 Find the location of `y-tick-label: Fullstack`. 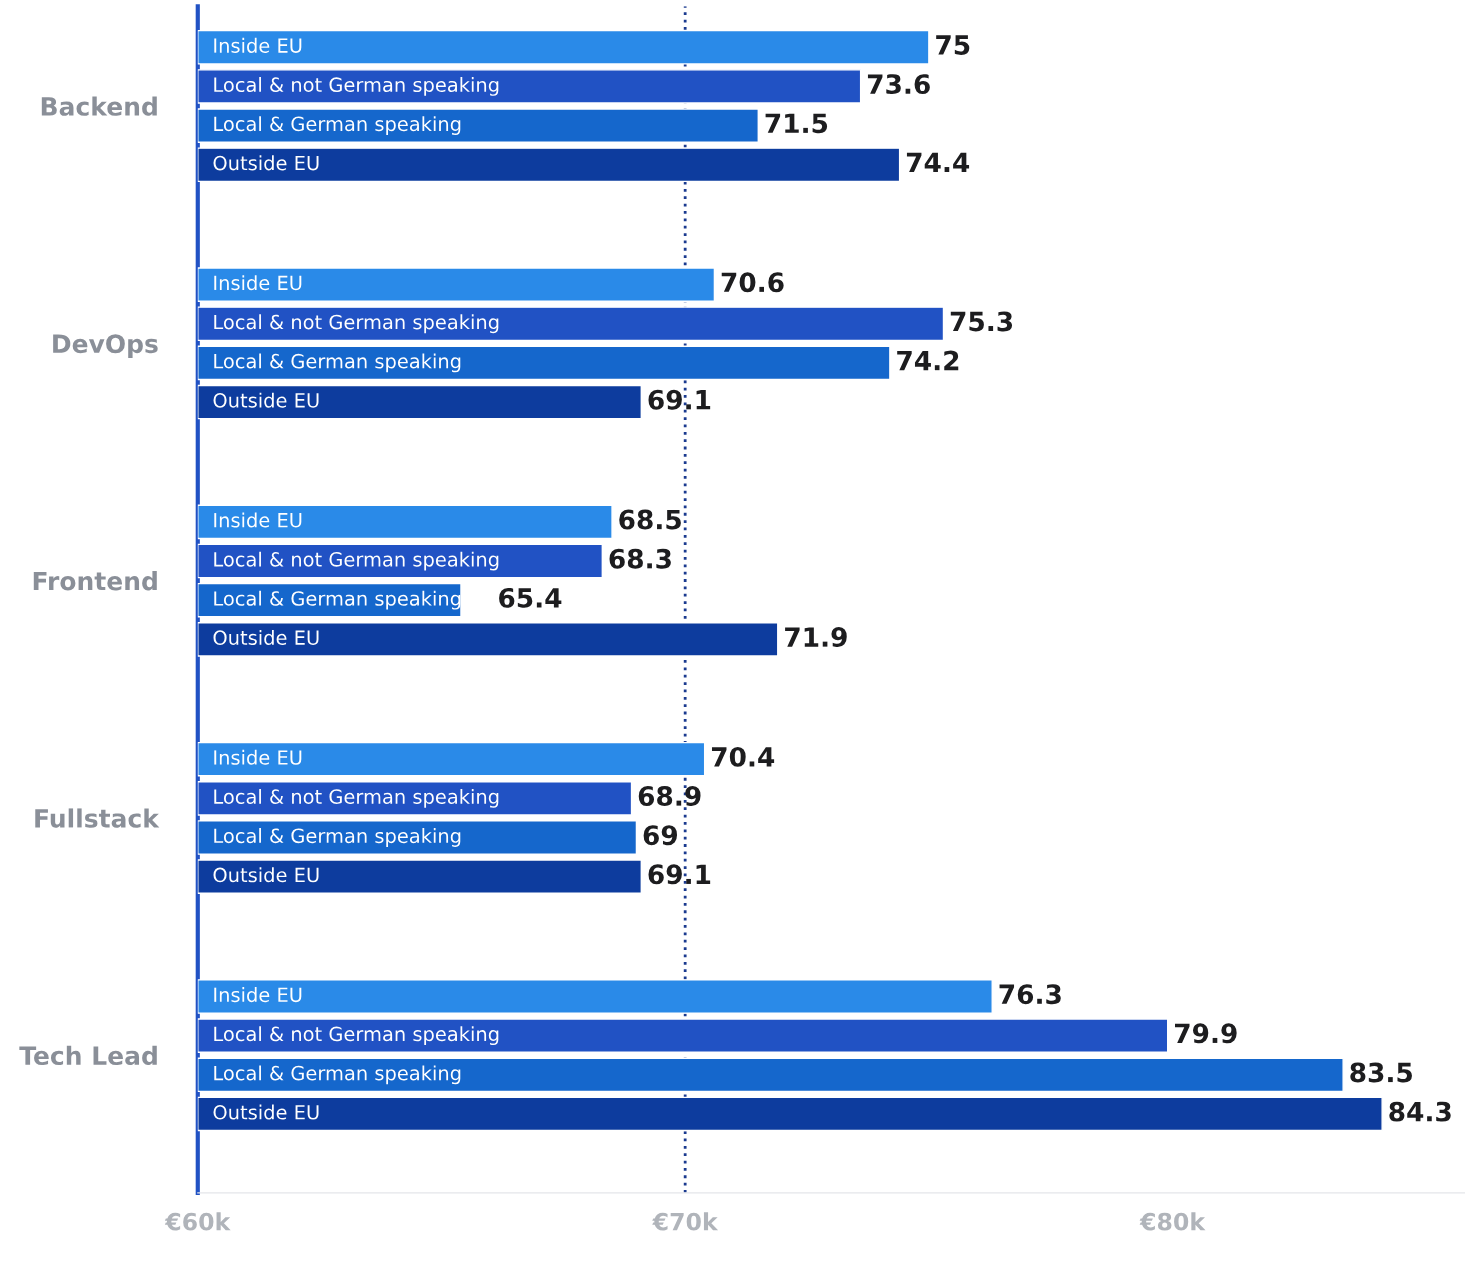

y-tick-label: Fullstack is located at coordinates (97, 818).